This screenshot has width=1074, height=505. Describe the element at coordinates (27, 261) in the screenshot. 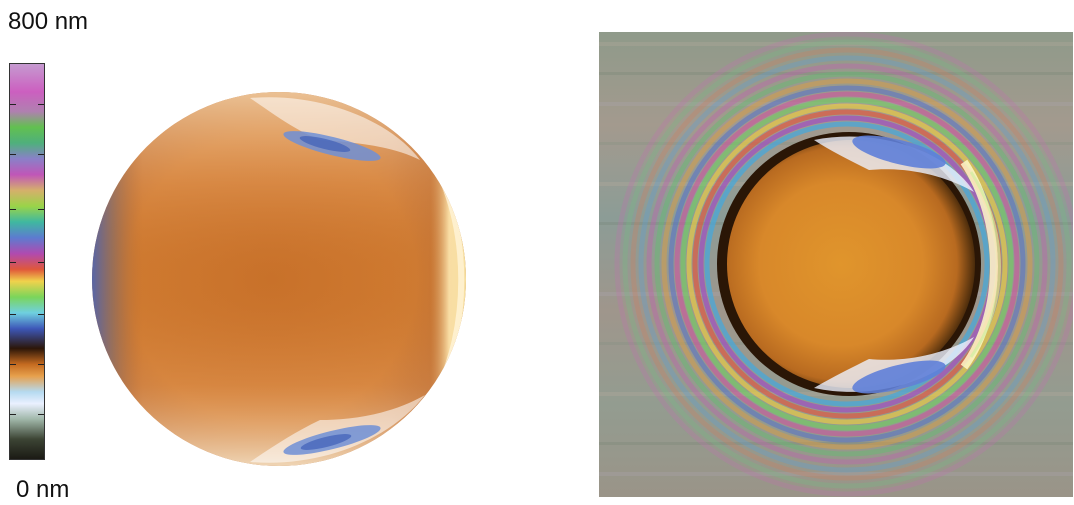

I see `thickness-colorbar` at that location.